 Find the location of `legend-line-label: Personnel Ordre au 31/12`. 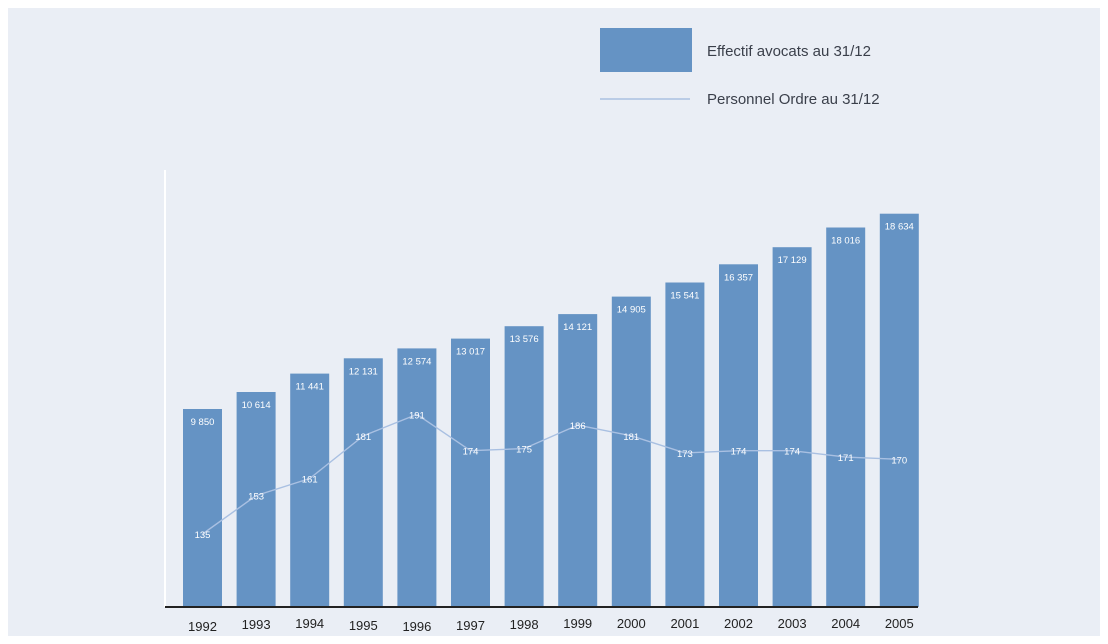

legend-line-label: Personnel Ordre au 31/12 is located at coordinates (793, 99).